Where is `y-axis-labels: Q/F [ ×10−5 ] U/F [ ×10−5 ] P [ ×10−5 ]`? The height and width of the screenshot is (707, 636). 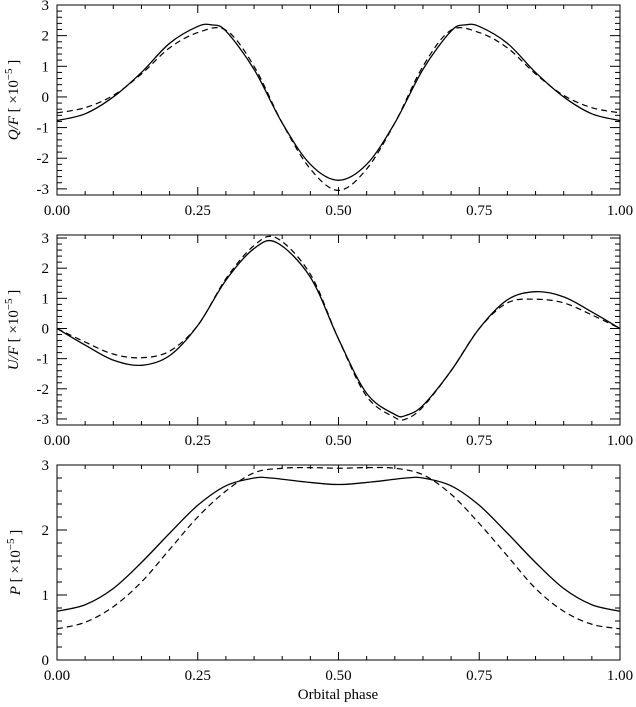 y-axis-labels: Q/F [ ×10−5 ] U/F [ ×10−5 ] P [ ×10−5 ] is located at coordinates (13, 328).